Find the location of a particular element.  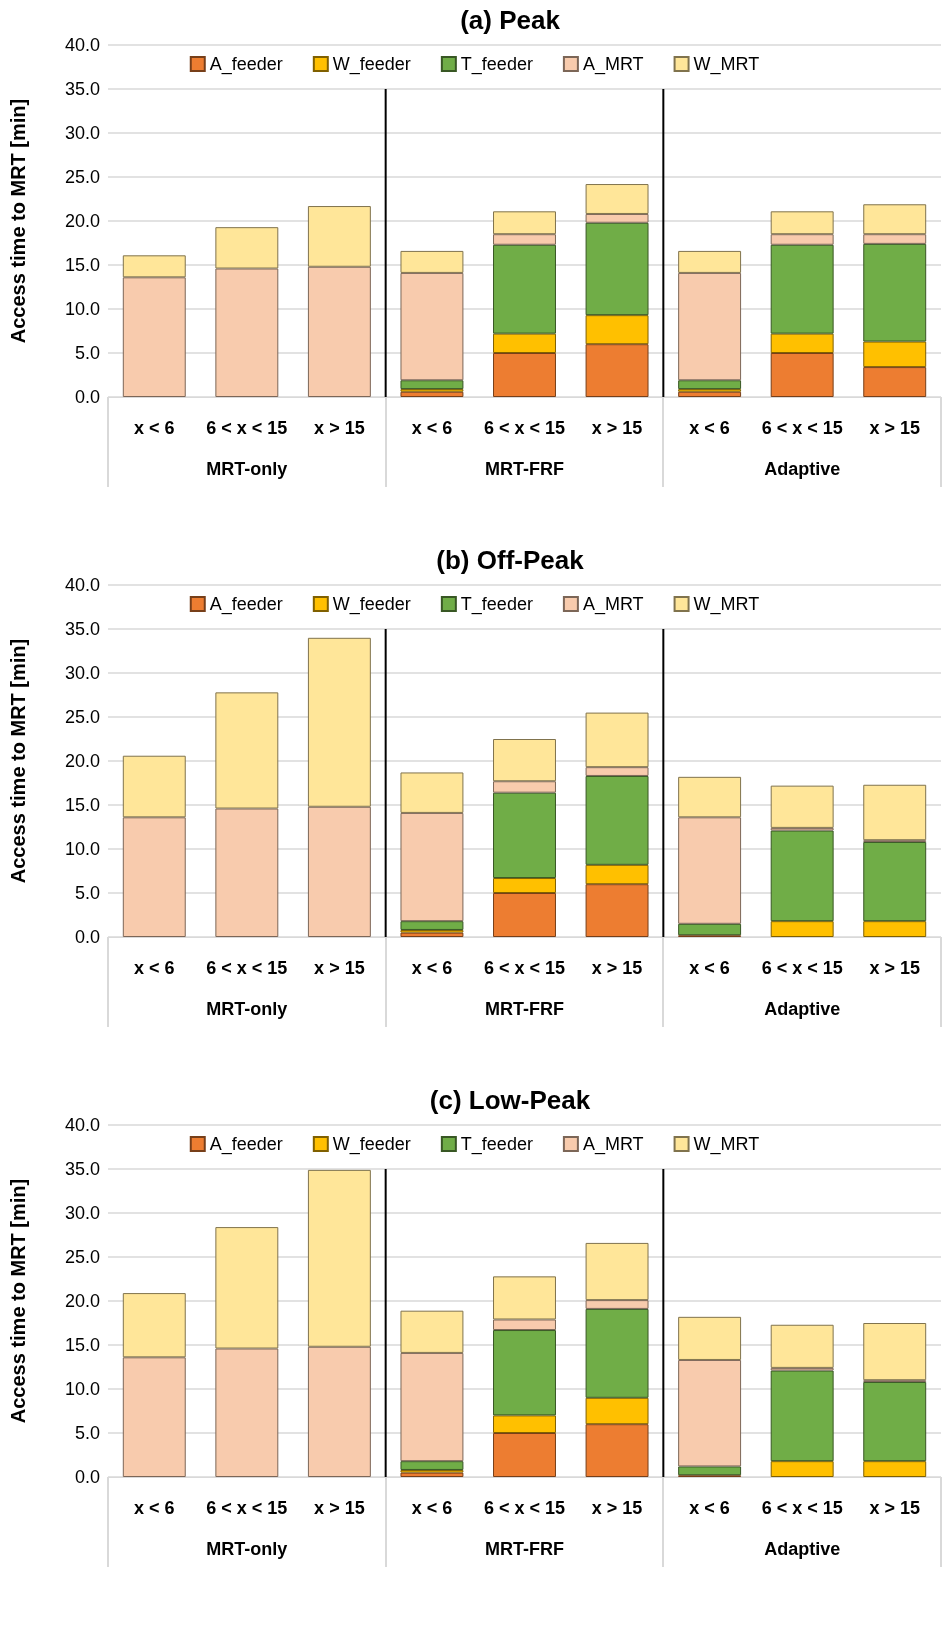

text: Adaptive is located at coordinates (802, 1549).